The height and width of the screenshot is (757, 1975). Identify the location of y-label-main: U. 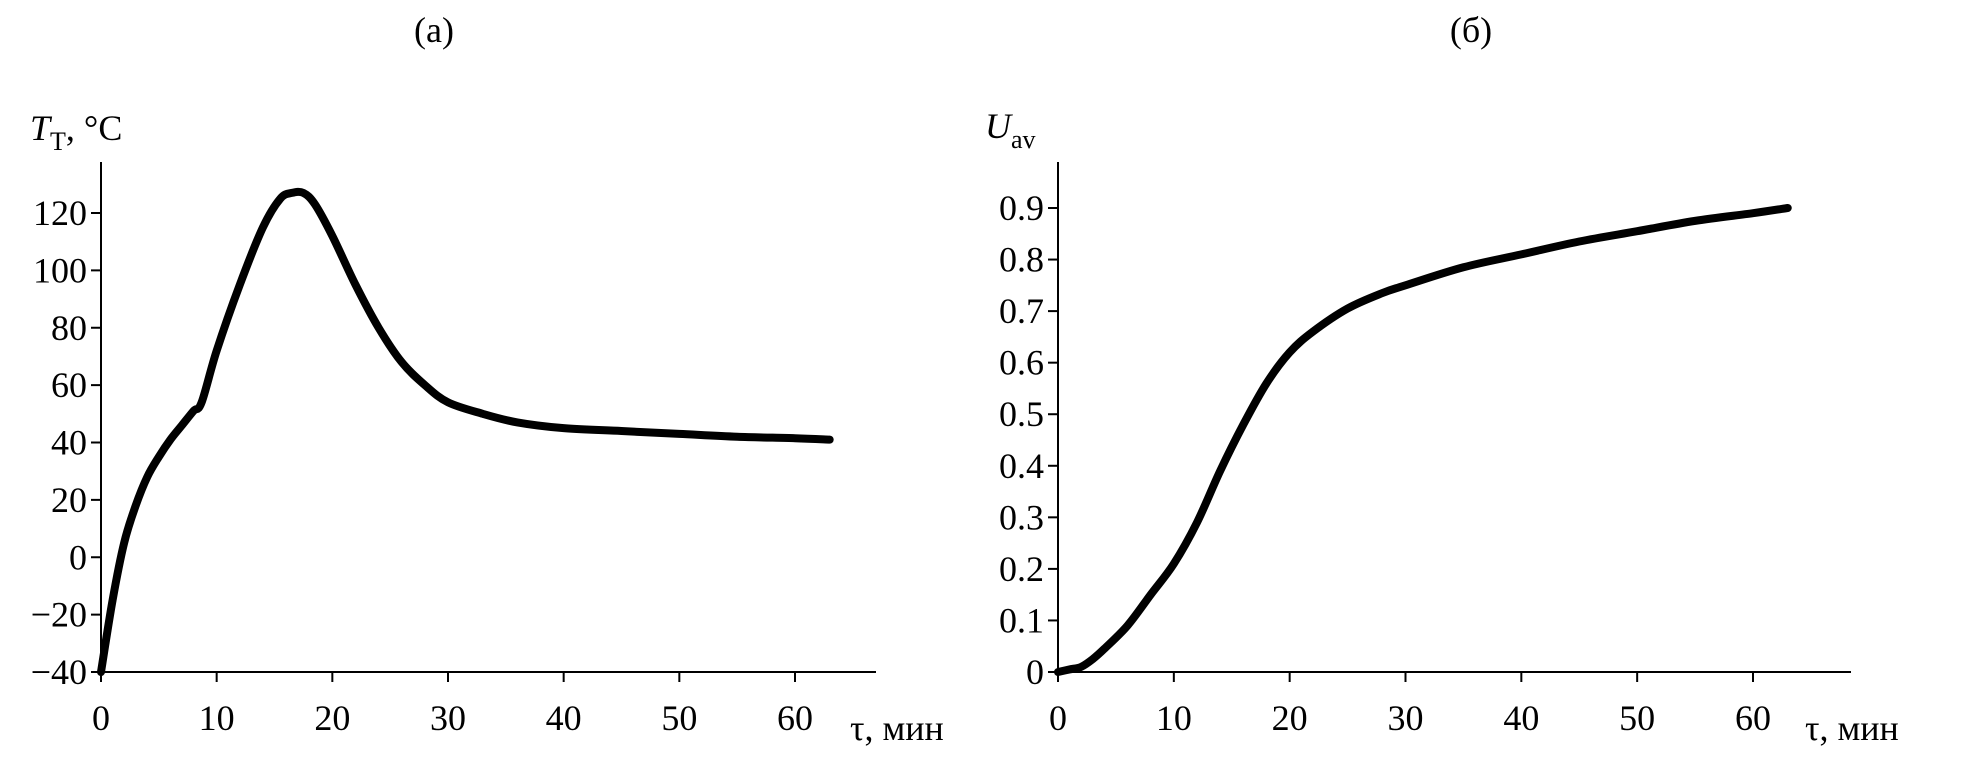
(999, 126).